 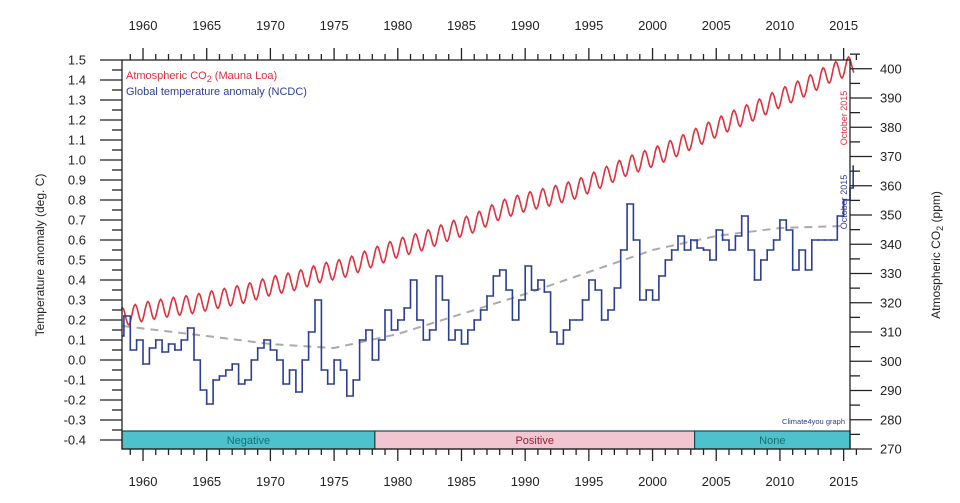 I want to click on x-bottom-tick-label: 2010, so click(x=779, y=481).